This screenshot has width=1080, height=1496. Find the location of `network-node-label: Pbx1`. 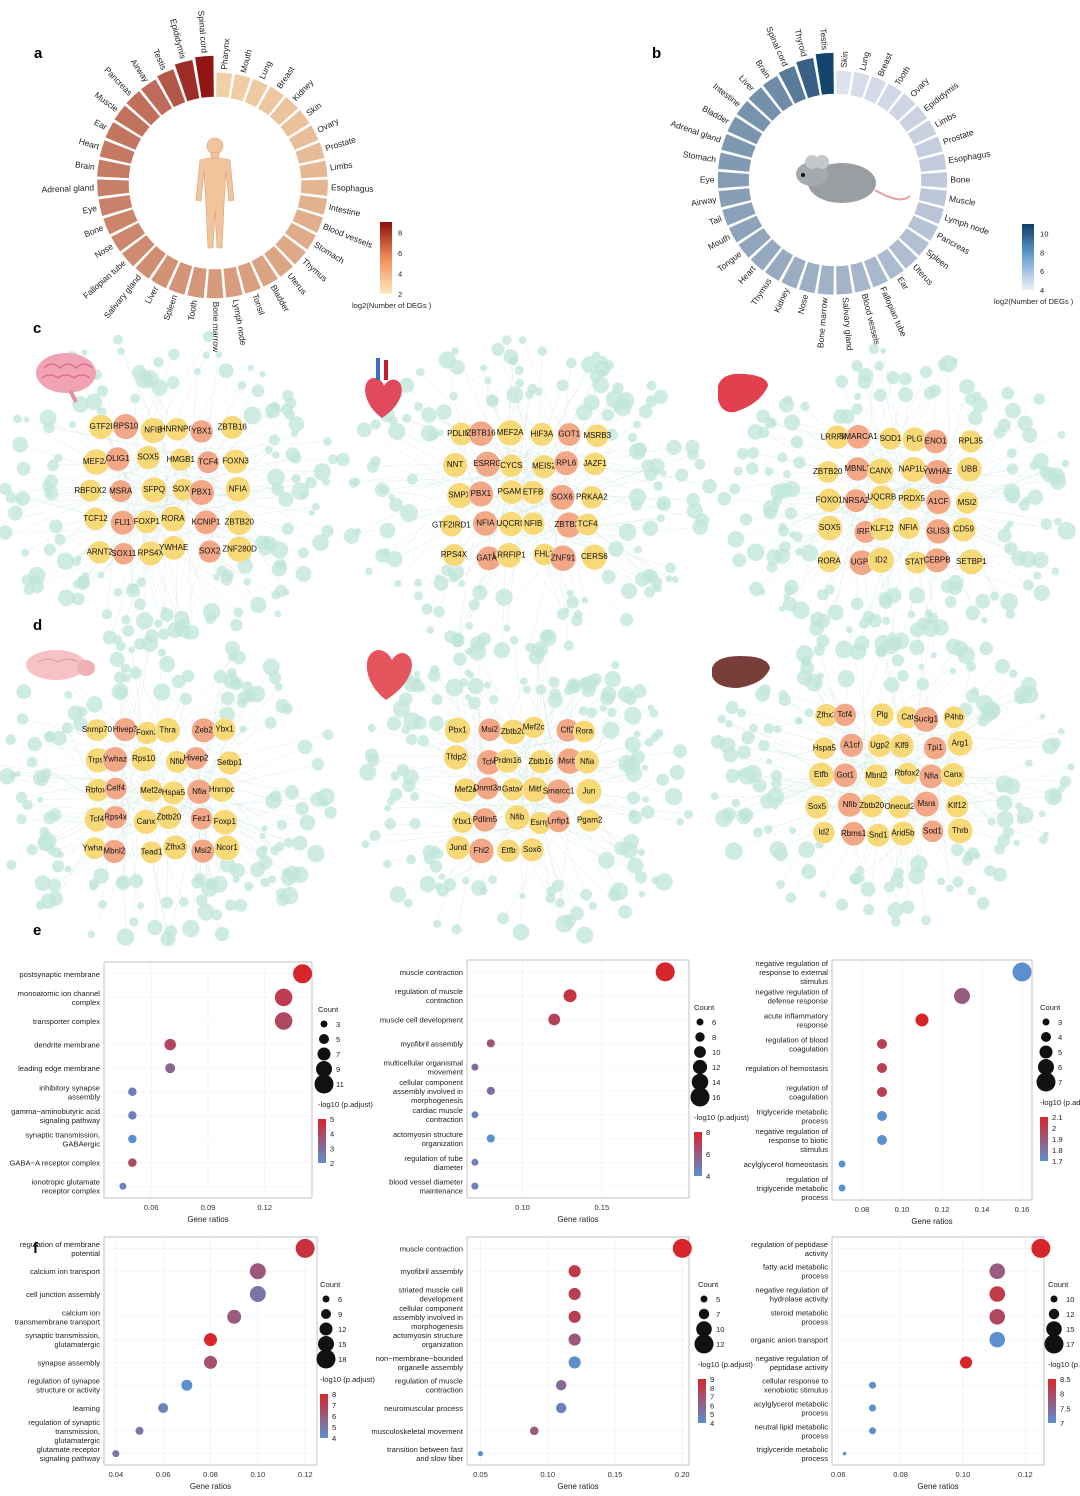

network-node-label: Pbx1 is located at coordinates (457, 729).